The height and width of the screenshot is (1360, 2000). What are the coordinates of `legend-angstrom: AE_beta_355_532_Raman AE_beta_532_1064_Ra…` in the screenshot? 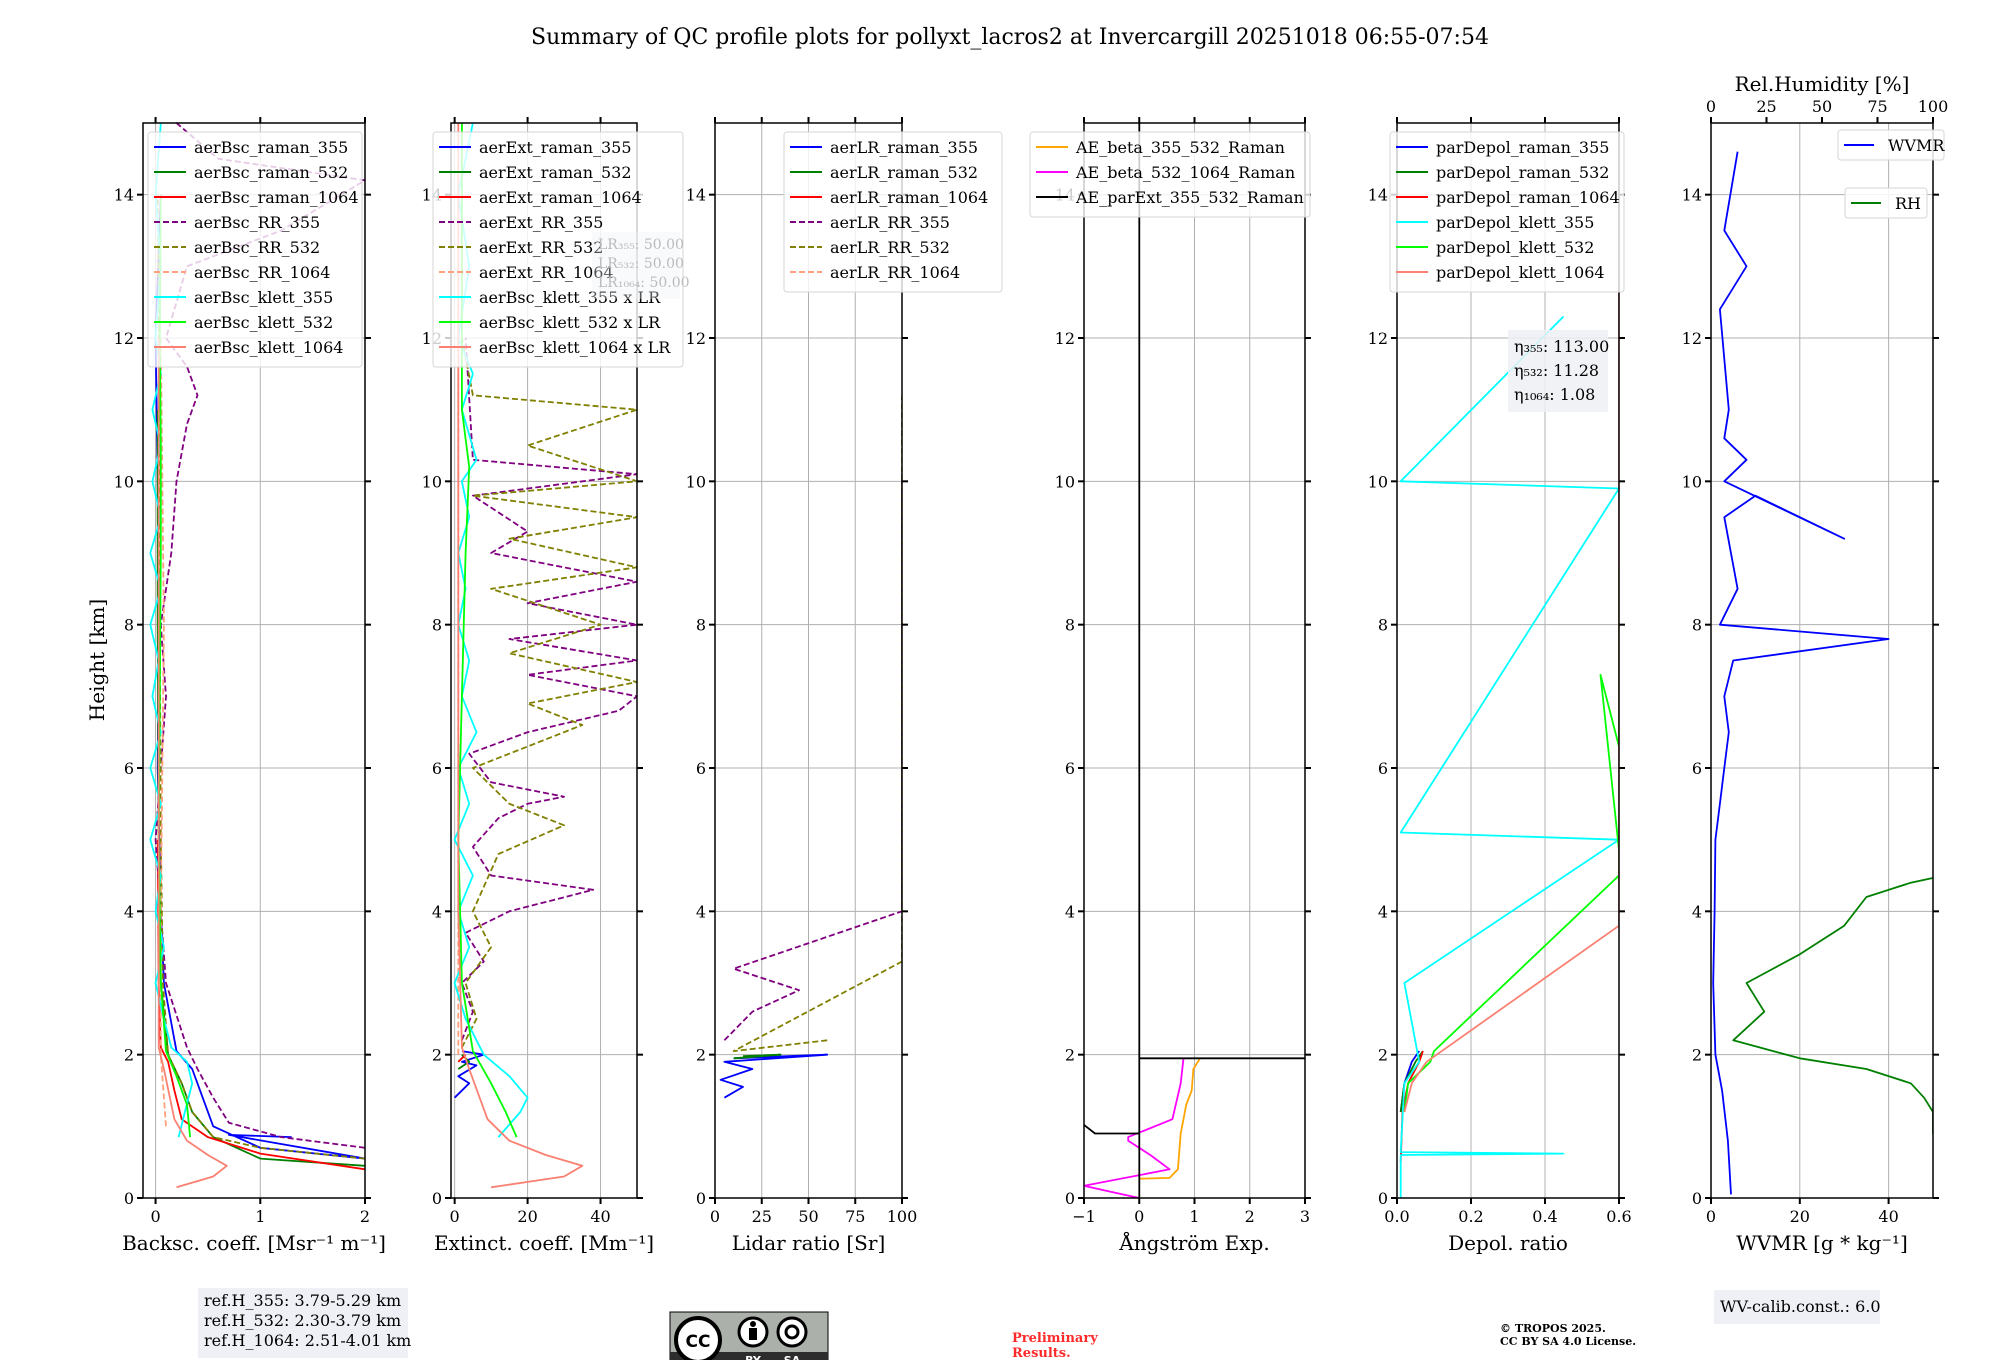 It's located at (1170, 174).